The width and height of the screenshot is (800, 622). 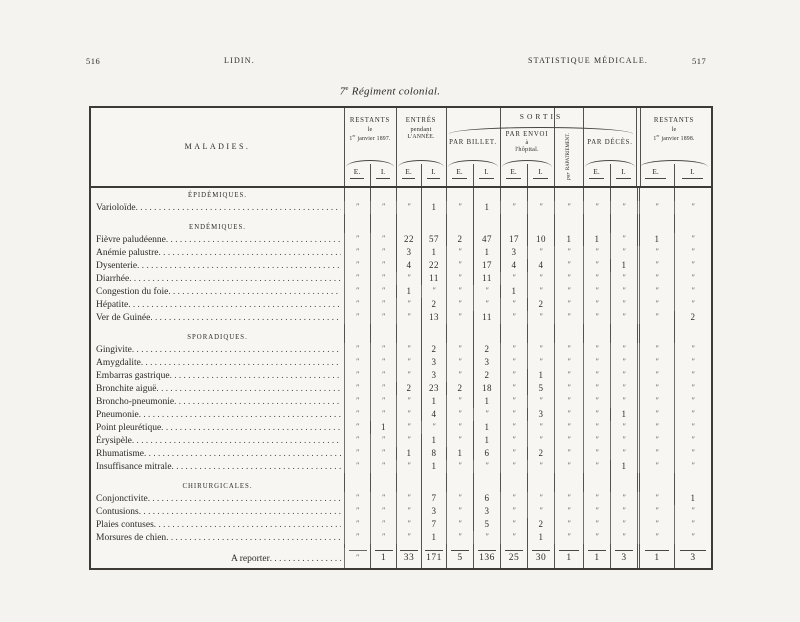 What do you see at coordinates (540, 304) in the screenshot?
I see `cell-envoi-i: 2` at bounding box center [540, 304].